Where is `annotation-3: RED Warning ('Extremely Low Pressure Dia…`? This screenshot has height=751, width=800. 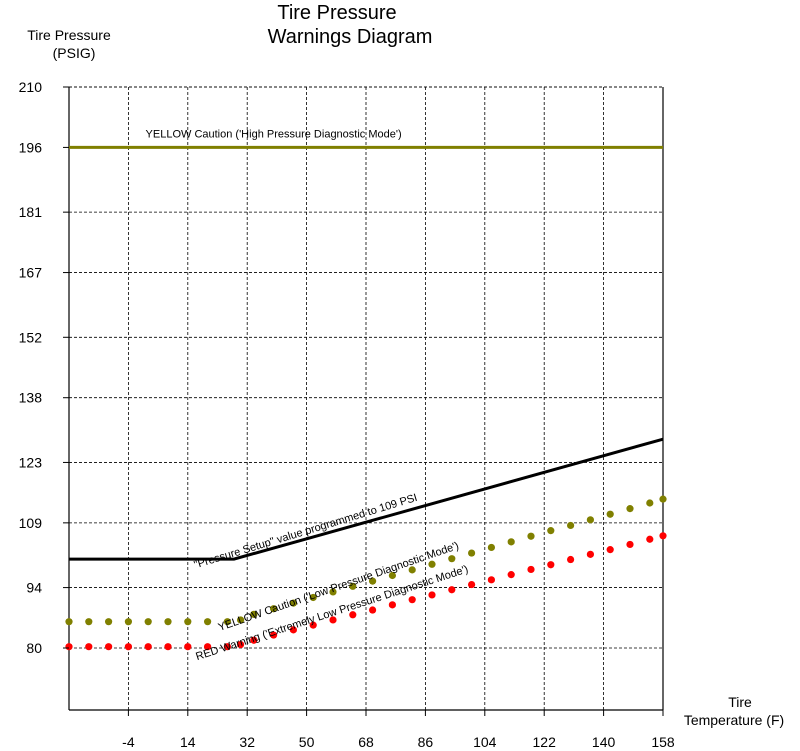
annotation-3: RED Warning ('Extremely Low Pressure Dia… is located at coordinates (331, 613).